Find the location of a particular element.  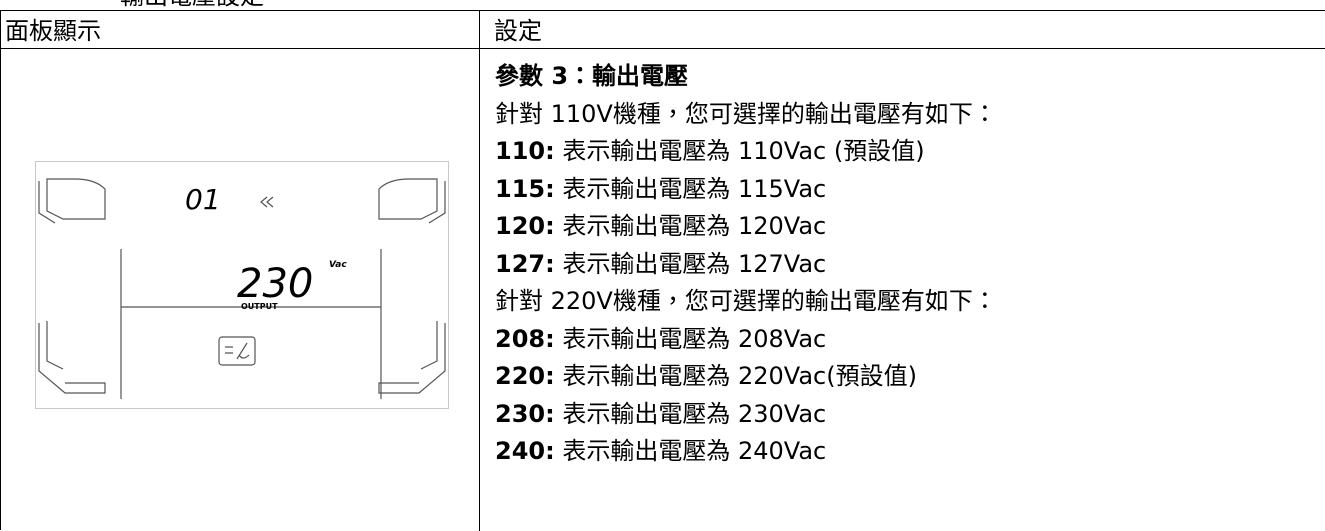

setting-line: 220: 表示輸出電壓為 220Vac(預設值) is located at coordinates (746, 377).